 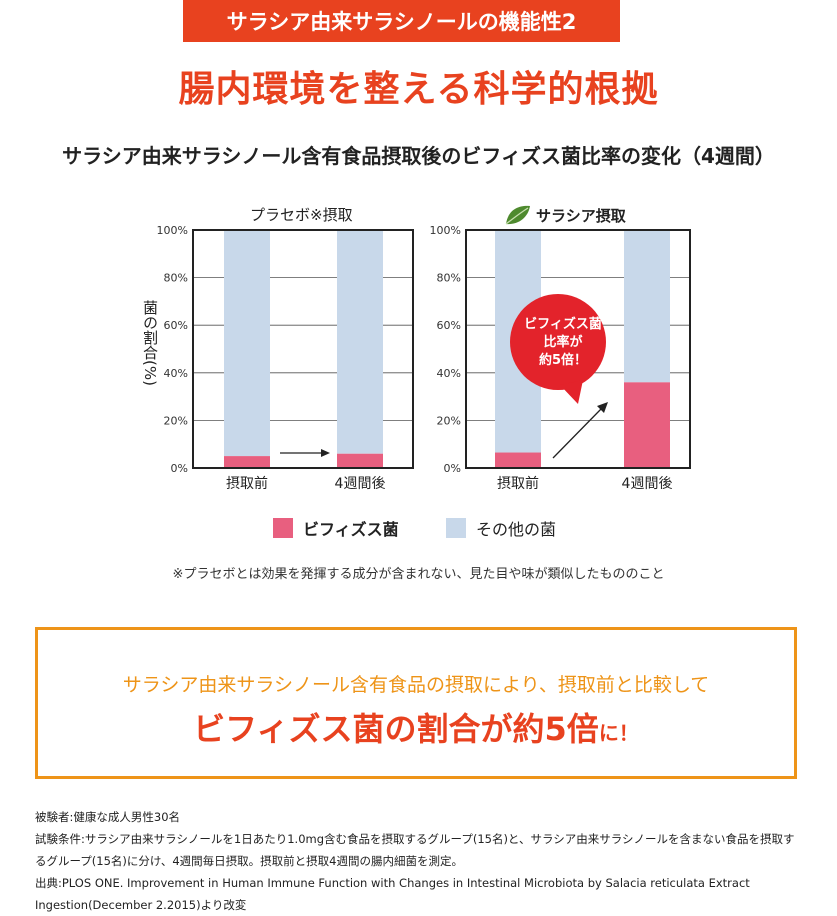 I want to click on callout-text: ビフィズス菌, so click(x=563, y=324).